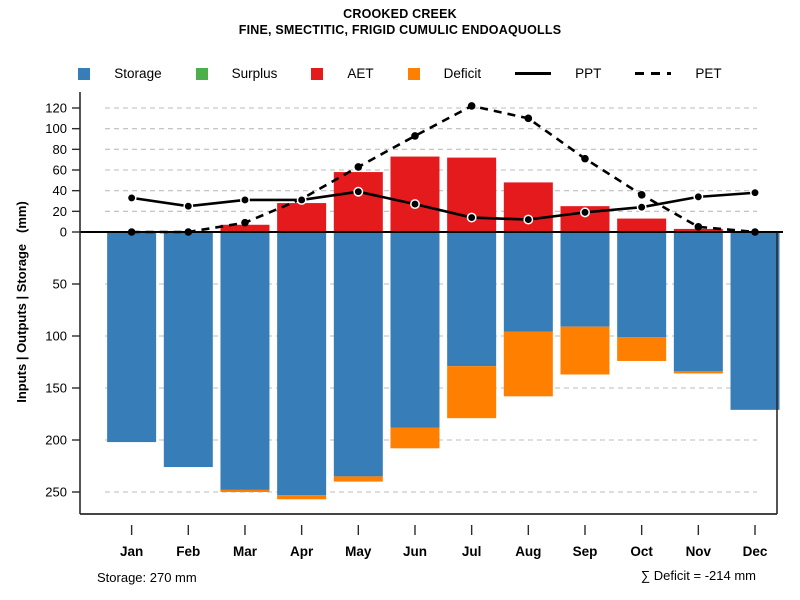 This screenshot has height=600, width=800. Describe the element at coordinates (56, 108) in the screenshot. I see `y-tick-label-plus-120: 120` at that location.